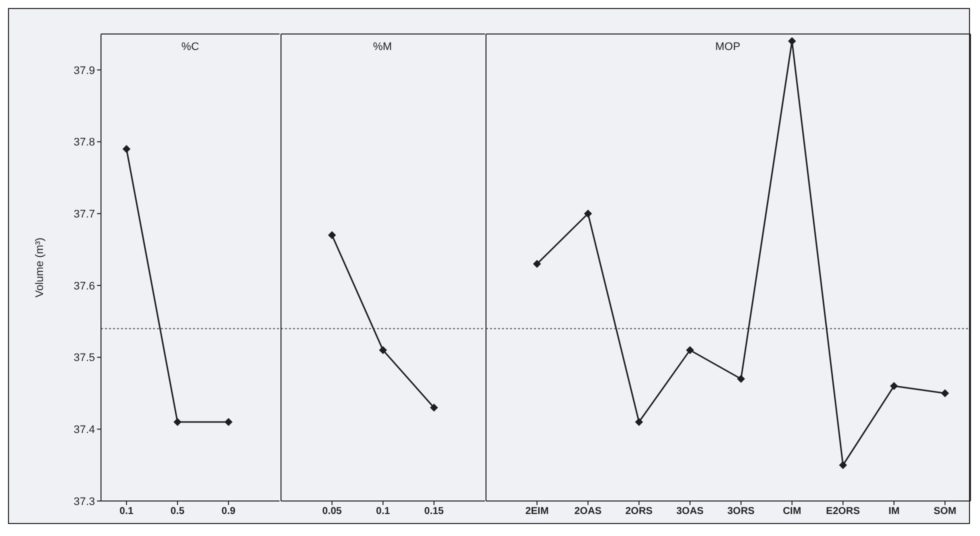 Image resolution: width=980 pixels, height=536 pixels. What do you see at coordinates (84, 430) in the screenshot?
I see `y-tick-label: 37.4` at bounding box center [84, 430].